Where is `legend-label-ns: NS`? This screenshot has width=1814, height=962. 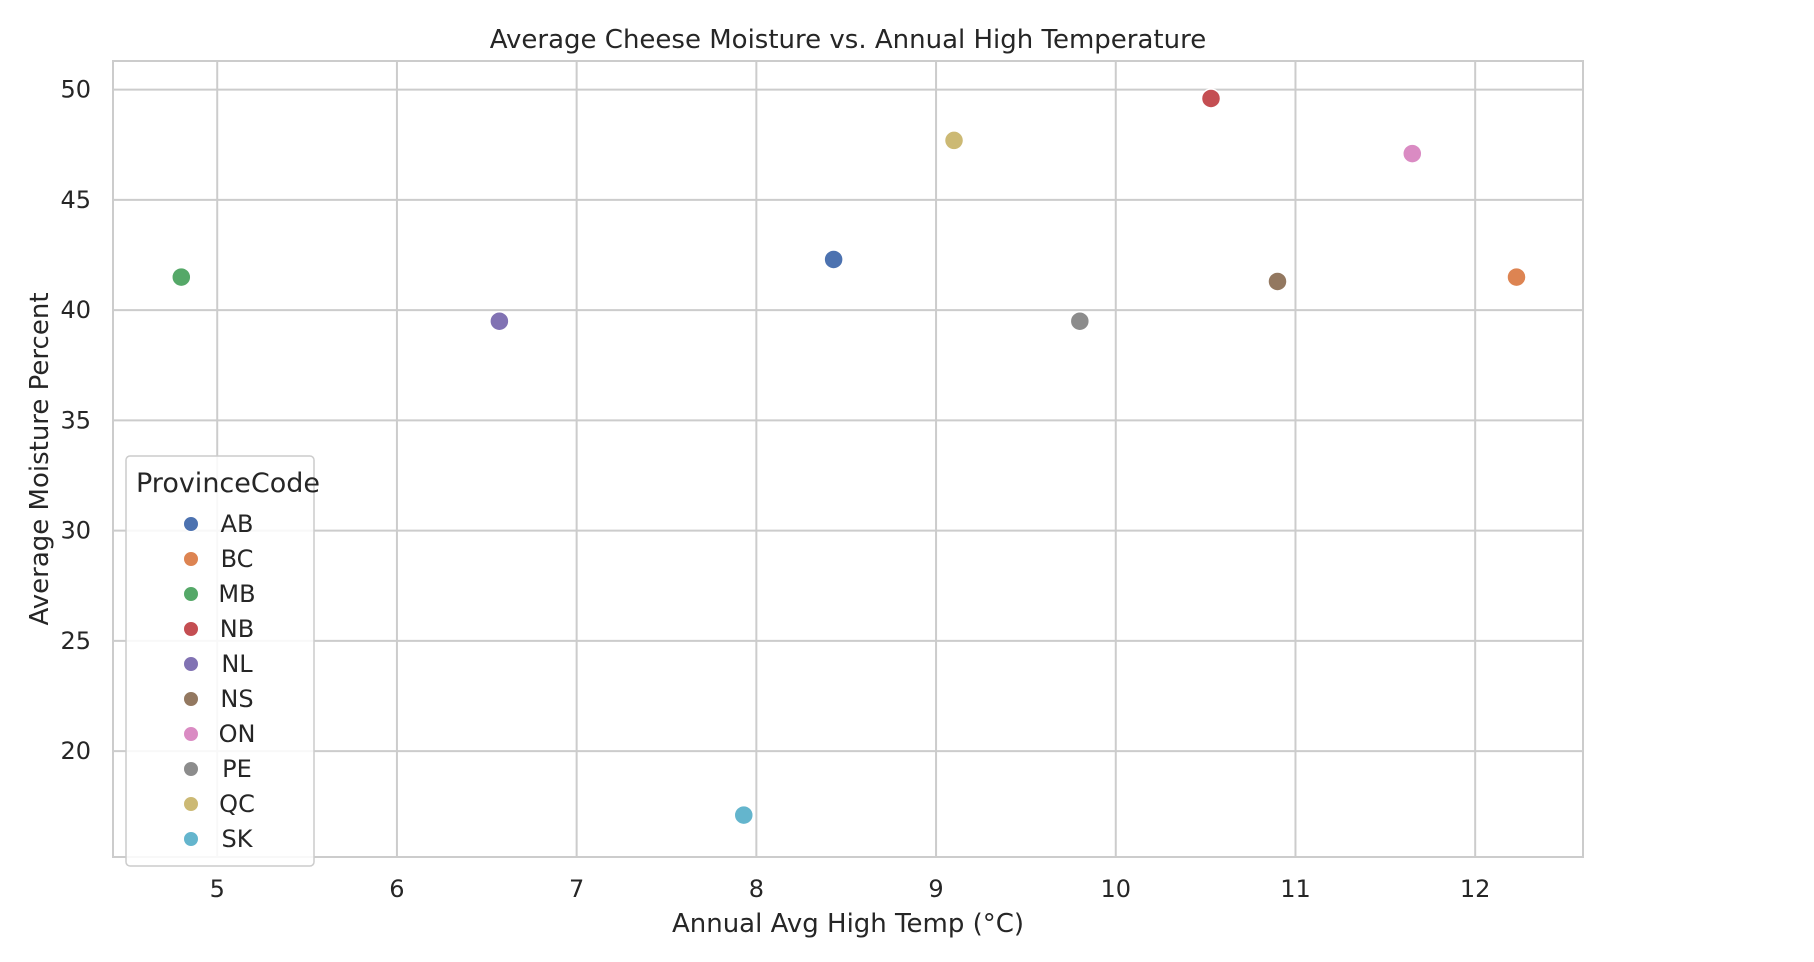 legend-label-ns: NS is located at coordinates (236, 699).